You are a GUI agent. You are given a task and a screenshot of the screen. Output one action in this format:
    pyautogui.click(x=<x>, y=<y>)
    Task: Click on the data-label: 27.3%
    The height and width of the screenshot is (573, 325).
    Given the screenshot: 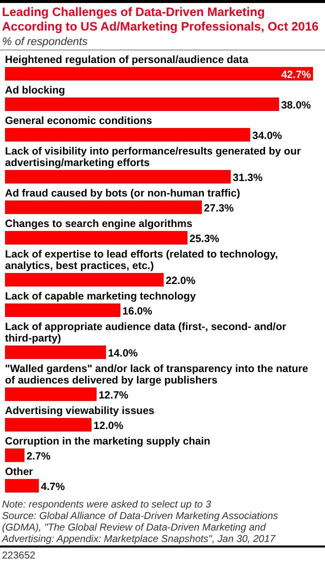 What is the action you would take?
    pyautogui.click(x=219, y=208)
    